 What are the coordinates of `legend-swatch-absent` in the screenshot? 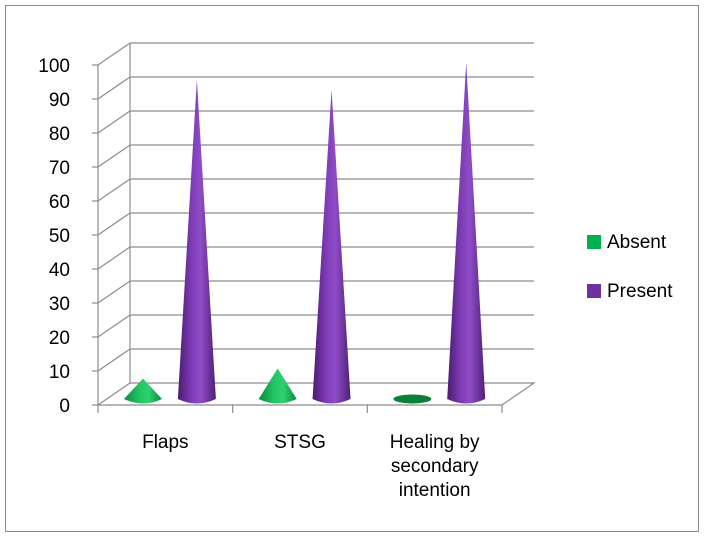 It's located at (594, 242).